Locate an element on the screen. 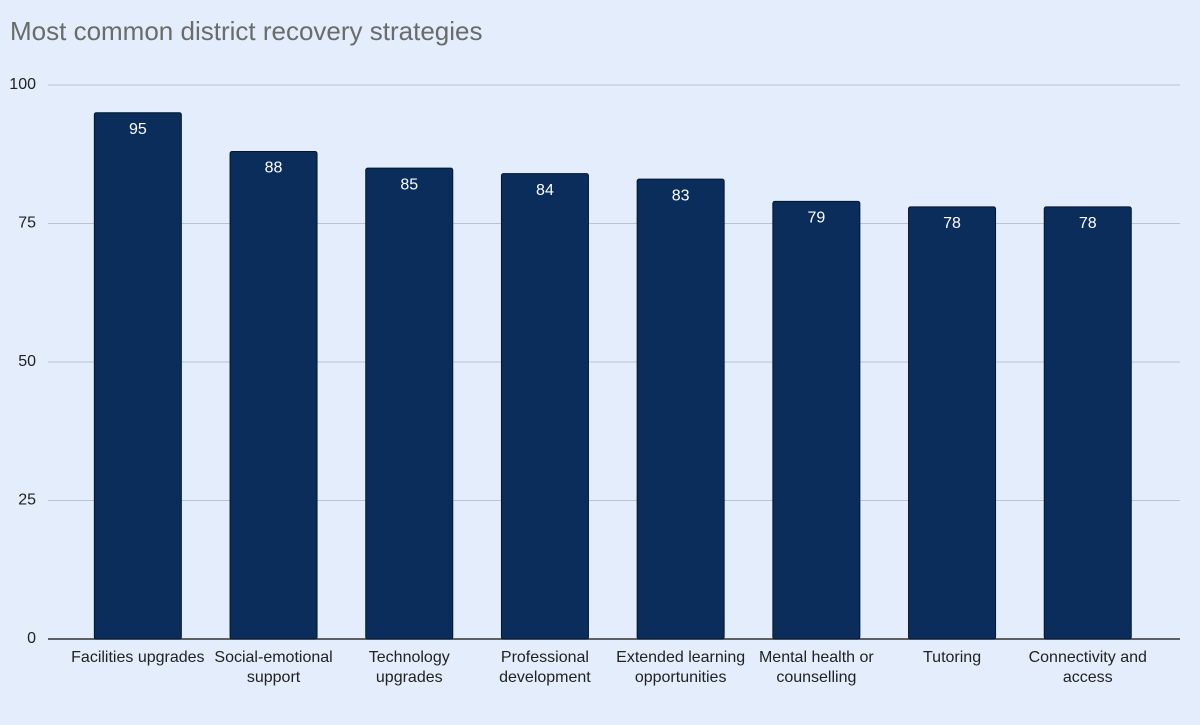 This screenshot has width=1200, height=725. data-label: 85 is located at coordinates (409, 184).